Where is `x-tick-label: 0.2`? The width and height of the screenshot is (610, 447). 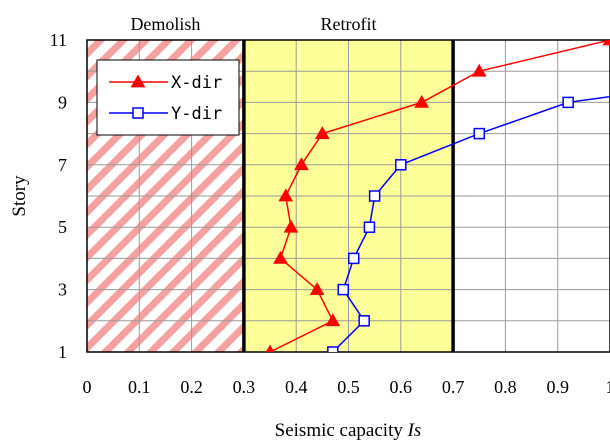 x-tick-label: 0.2 is located at coordinates (191, 387).